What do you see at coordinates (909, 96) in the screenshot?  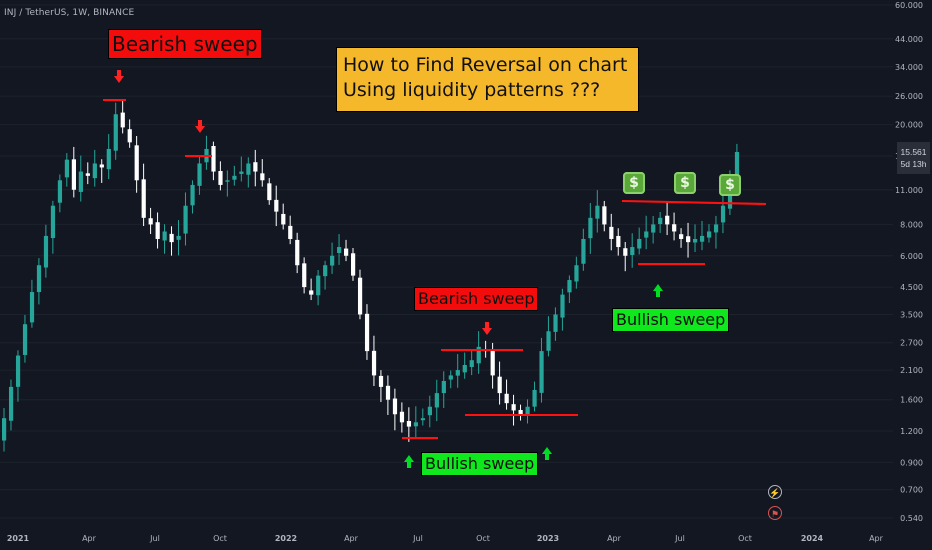 I see `y-tick-label: 26.000` at bounding box center [909, 96].